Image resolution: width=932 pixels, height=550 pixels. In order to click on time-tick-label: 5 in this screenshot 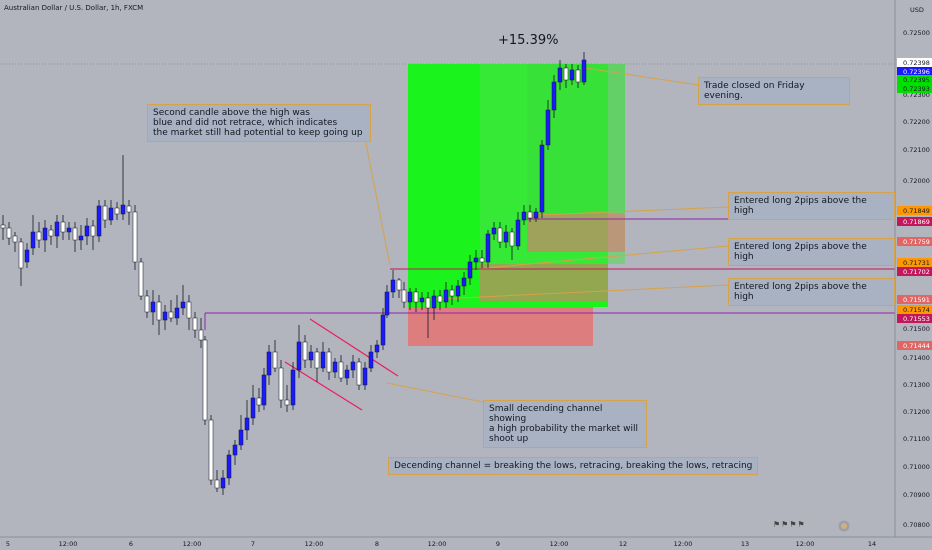, I will do `click(8, 544)`.